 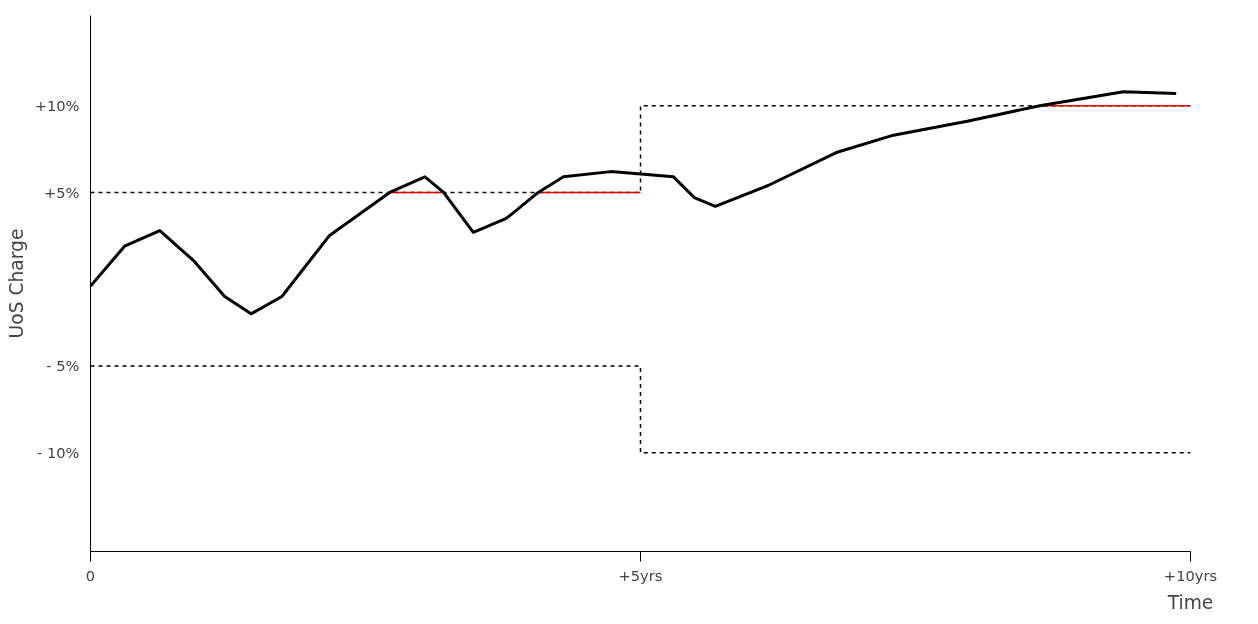 What do you see at coordinates (1190, 602) in the screenshot?
I see `x-axis-title: Time` at bounding box center [1190, 602].